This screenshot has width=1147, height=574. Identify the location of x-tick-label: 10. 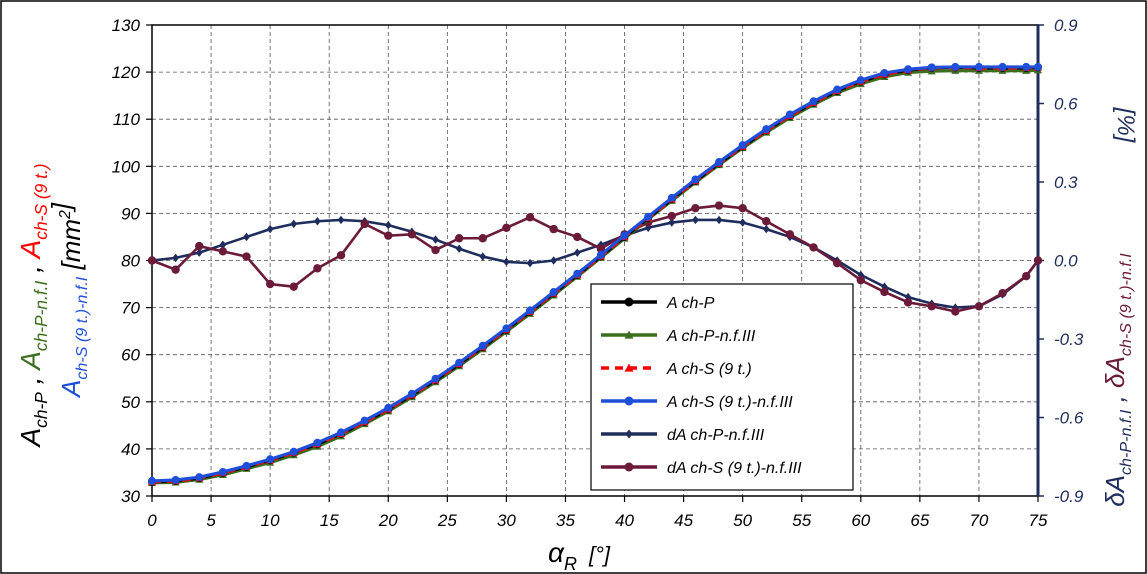
(270, 520).